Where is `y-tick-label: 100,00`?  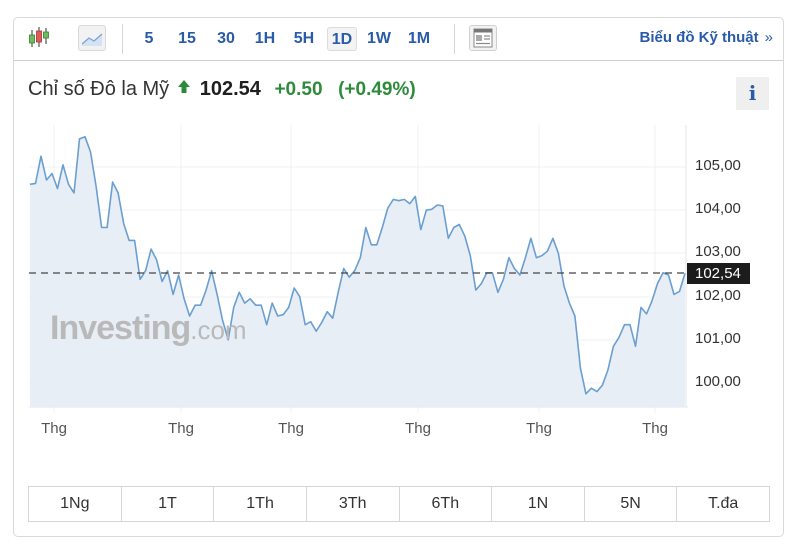 y-tick-label: 100,00 is located at coordinates (718, 381).